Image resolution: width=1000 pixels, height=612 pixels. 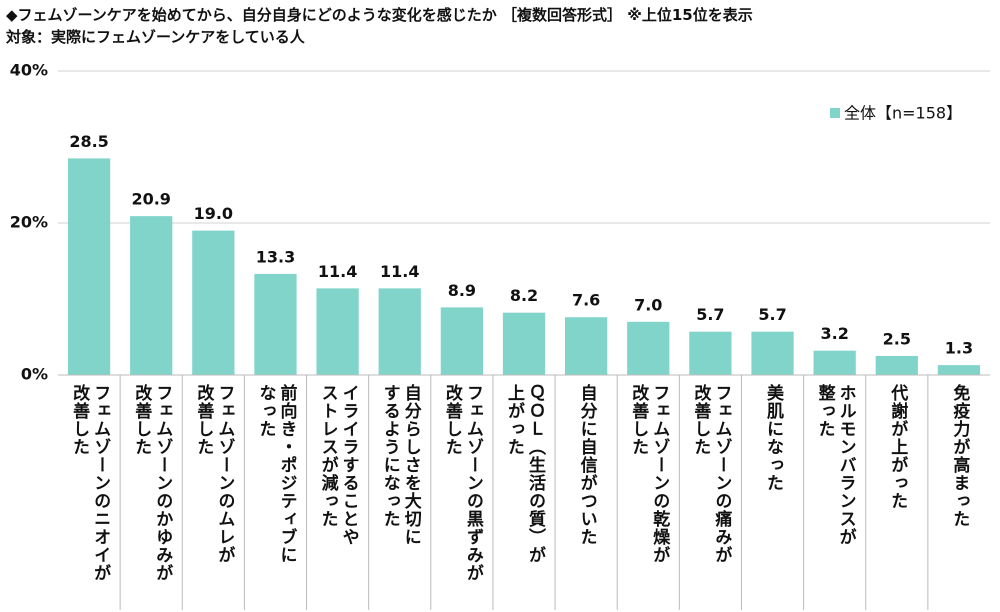 I want to click on y-tick-label: 20%, so click(x=29, y=222).